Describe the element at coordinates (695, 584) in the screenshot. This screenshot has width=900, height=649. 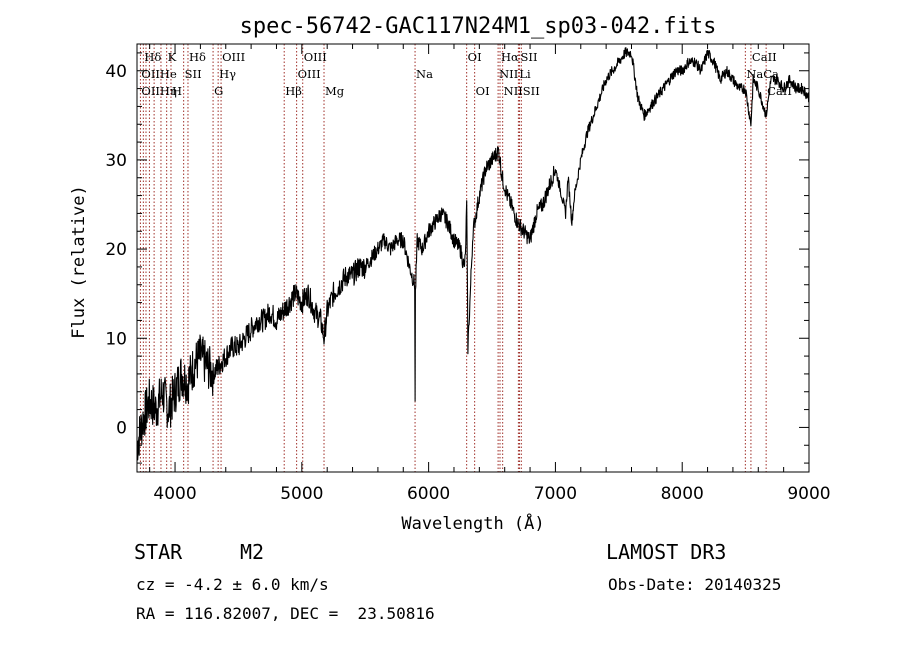
I see `observation-date: Obs-Date: 20140325` at that location.